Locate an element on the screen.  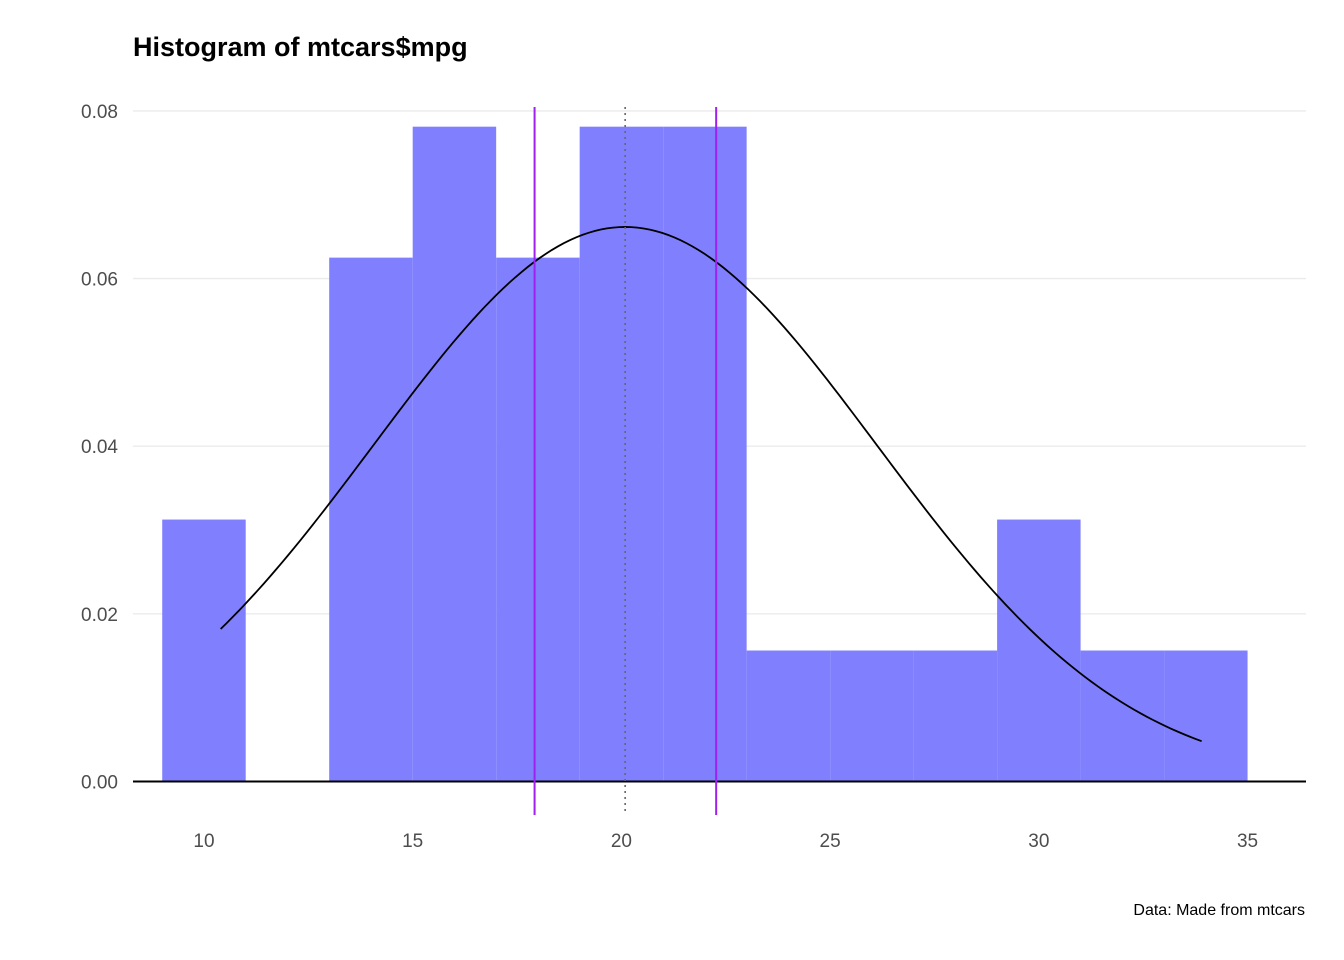
y-tick-label: 0.02 is located at coordinates (99, 615).